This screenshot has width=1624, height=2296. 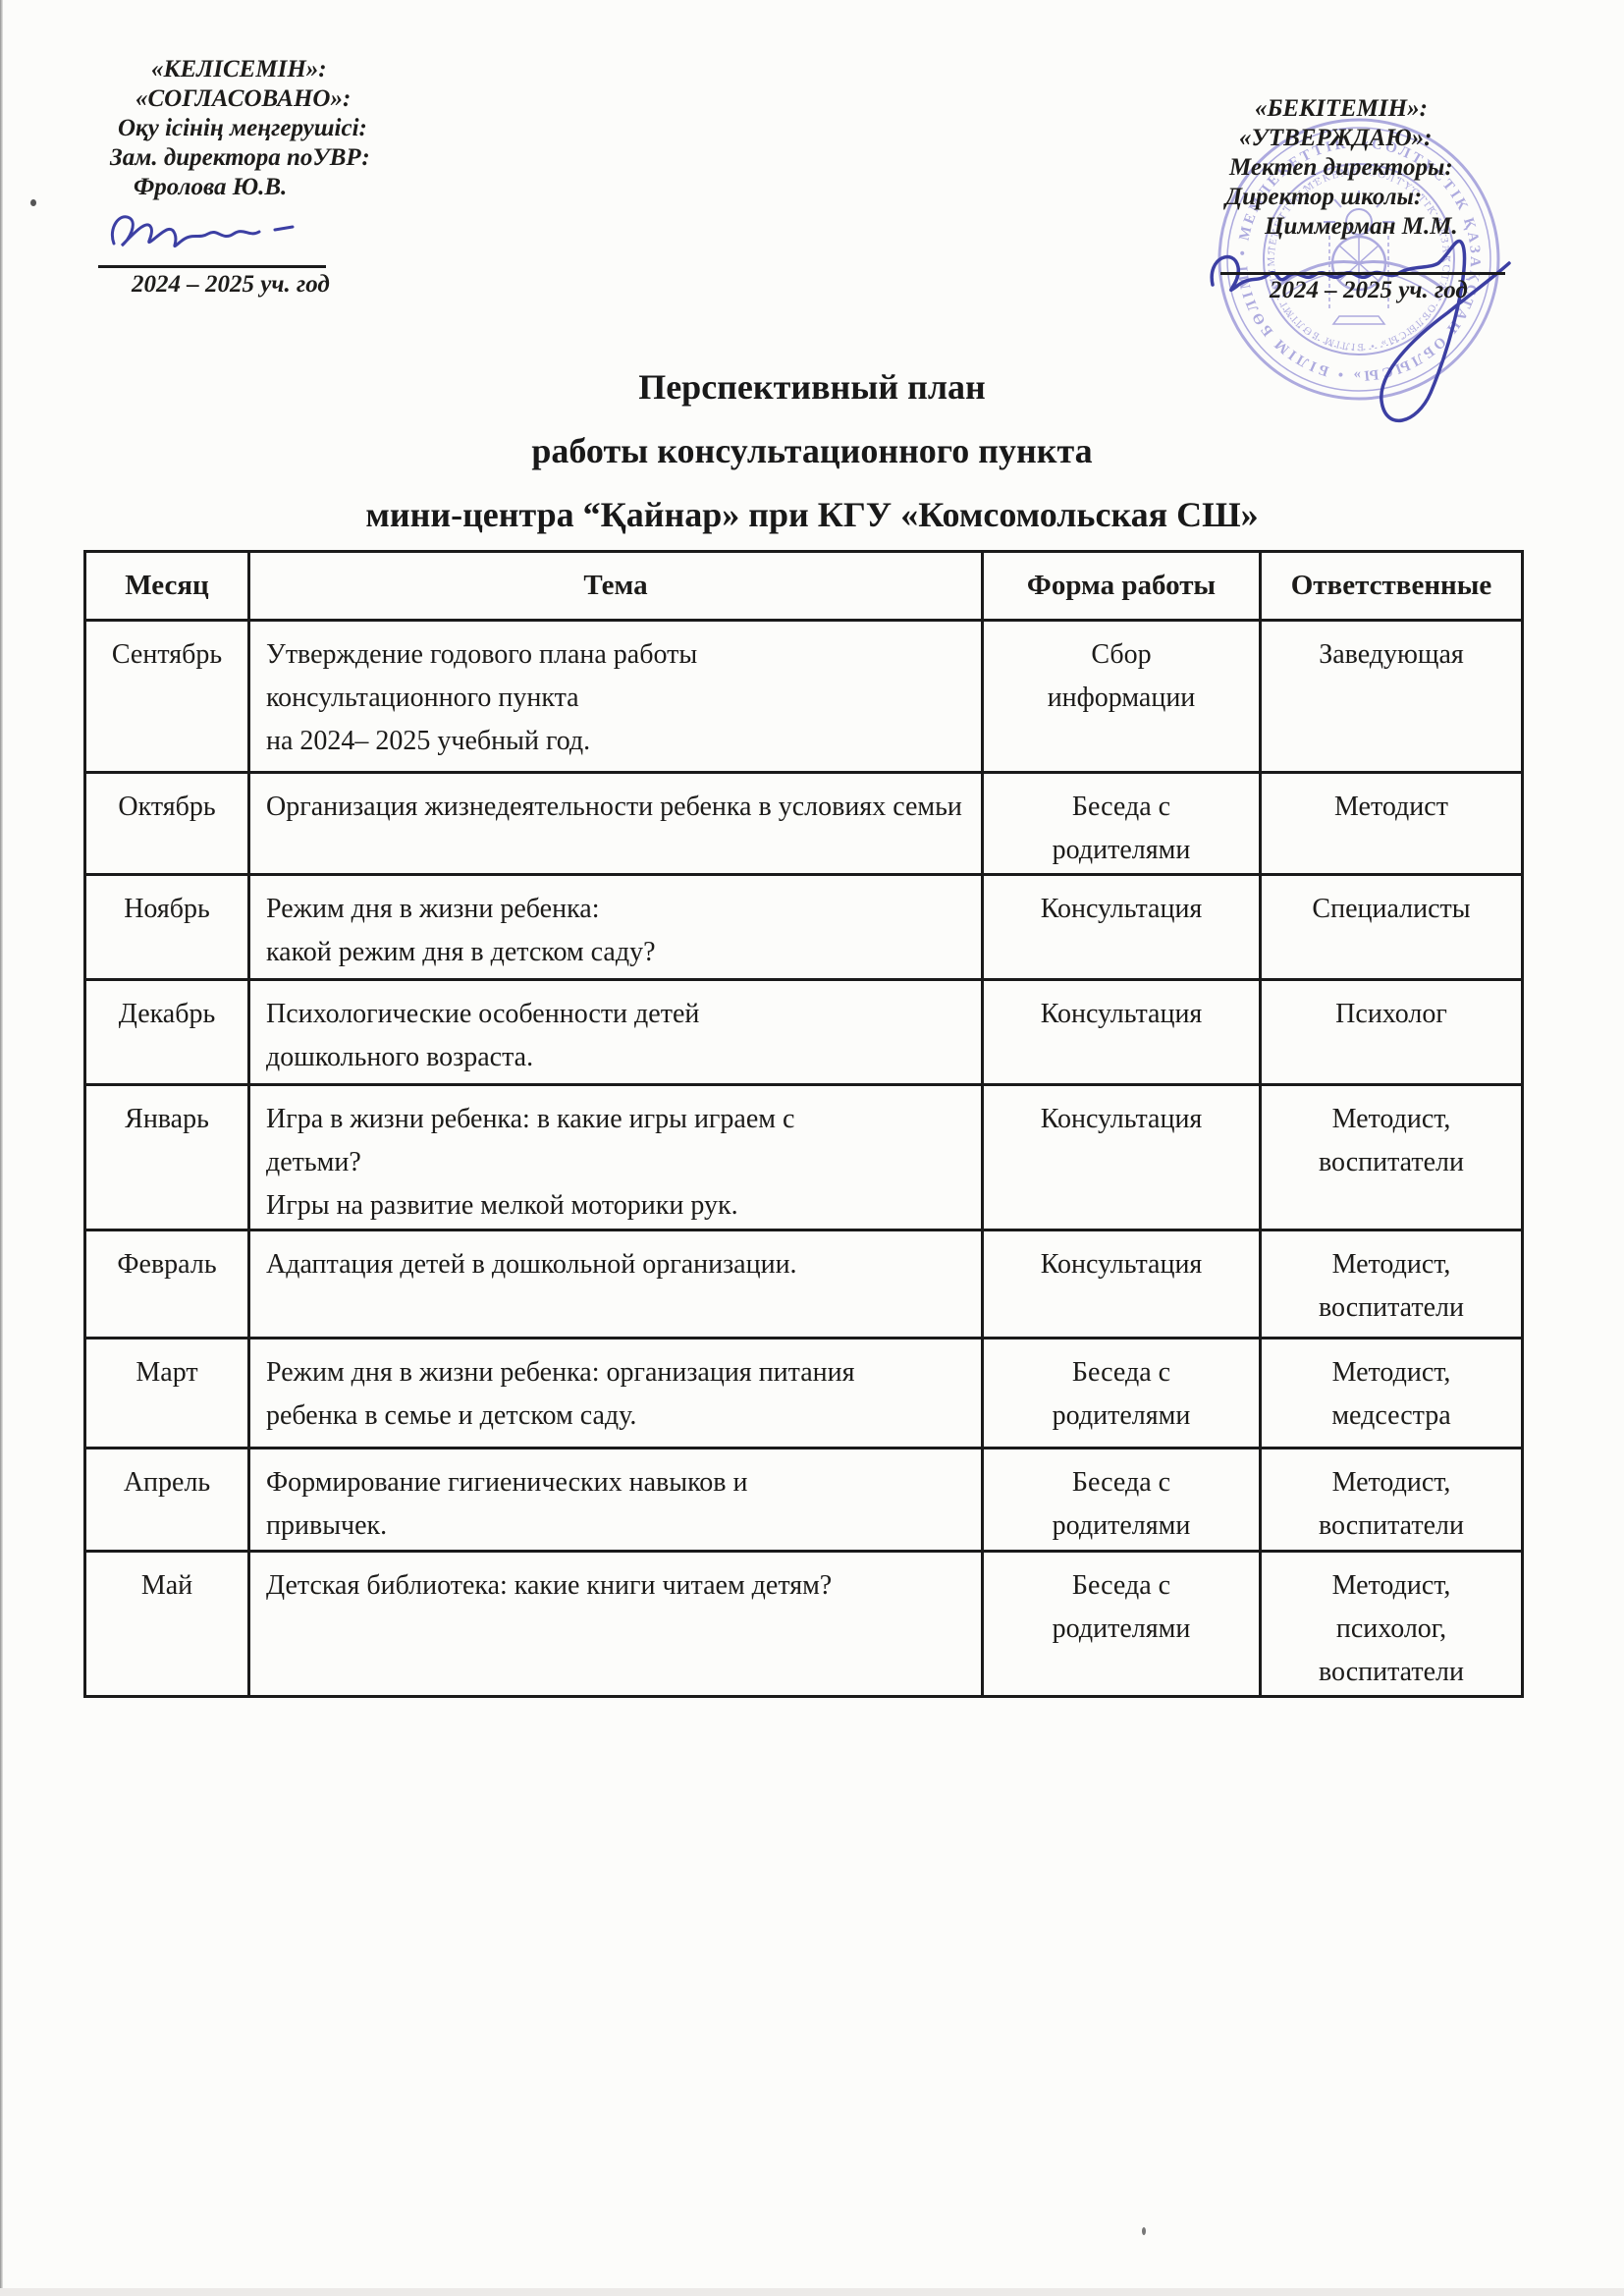 I want to click on column-header: Месяц, so click(x=166, y=586).